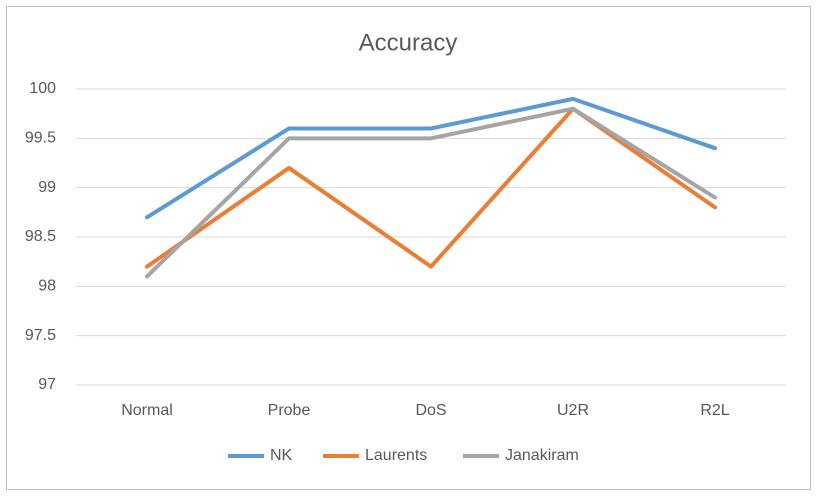 This screenshot has height=496, width=817. I want to click on chart-title: Accuracy, so click(408, 42).